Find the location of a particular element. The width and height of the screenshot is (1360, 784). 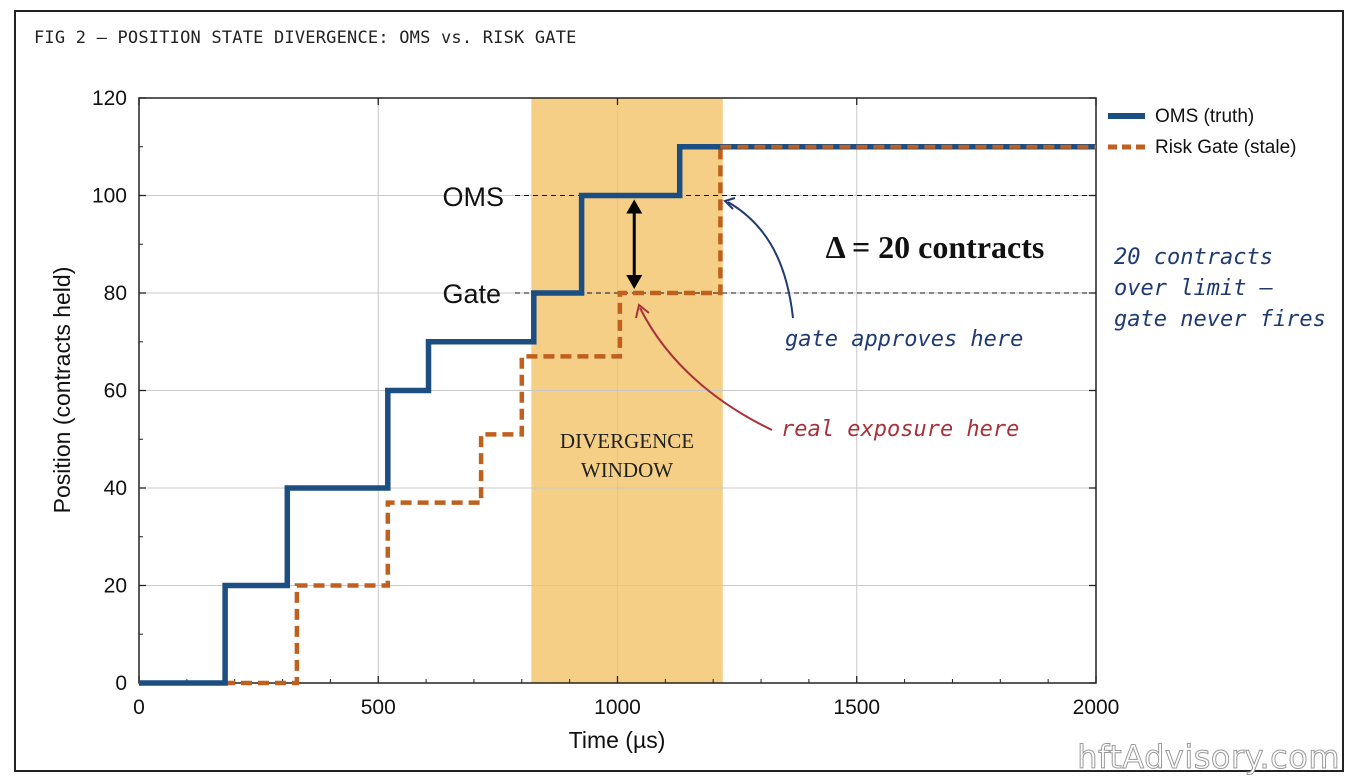

y-tick-label: 40 is located at coordinates (115, 488).